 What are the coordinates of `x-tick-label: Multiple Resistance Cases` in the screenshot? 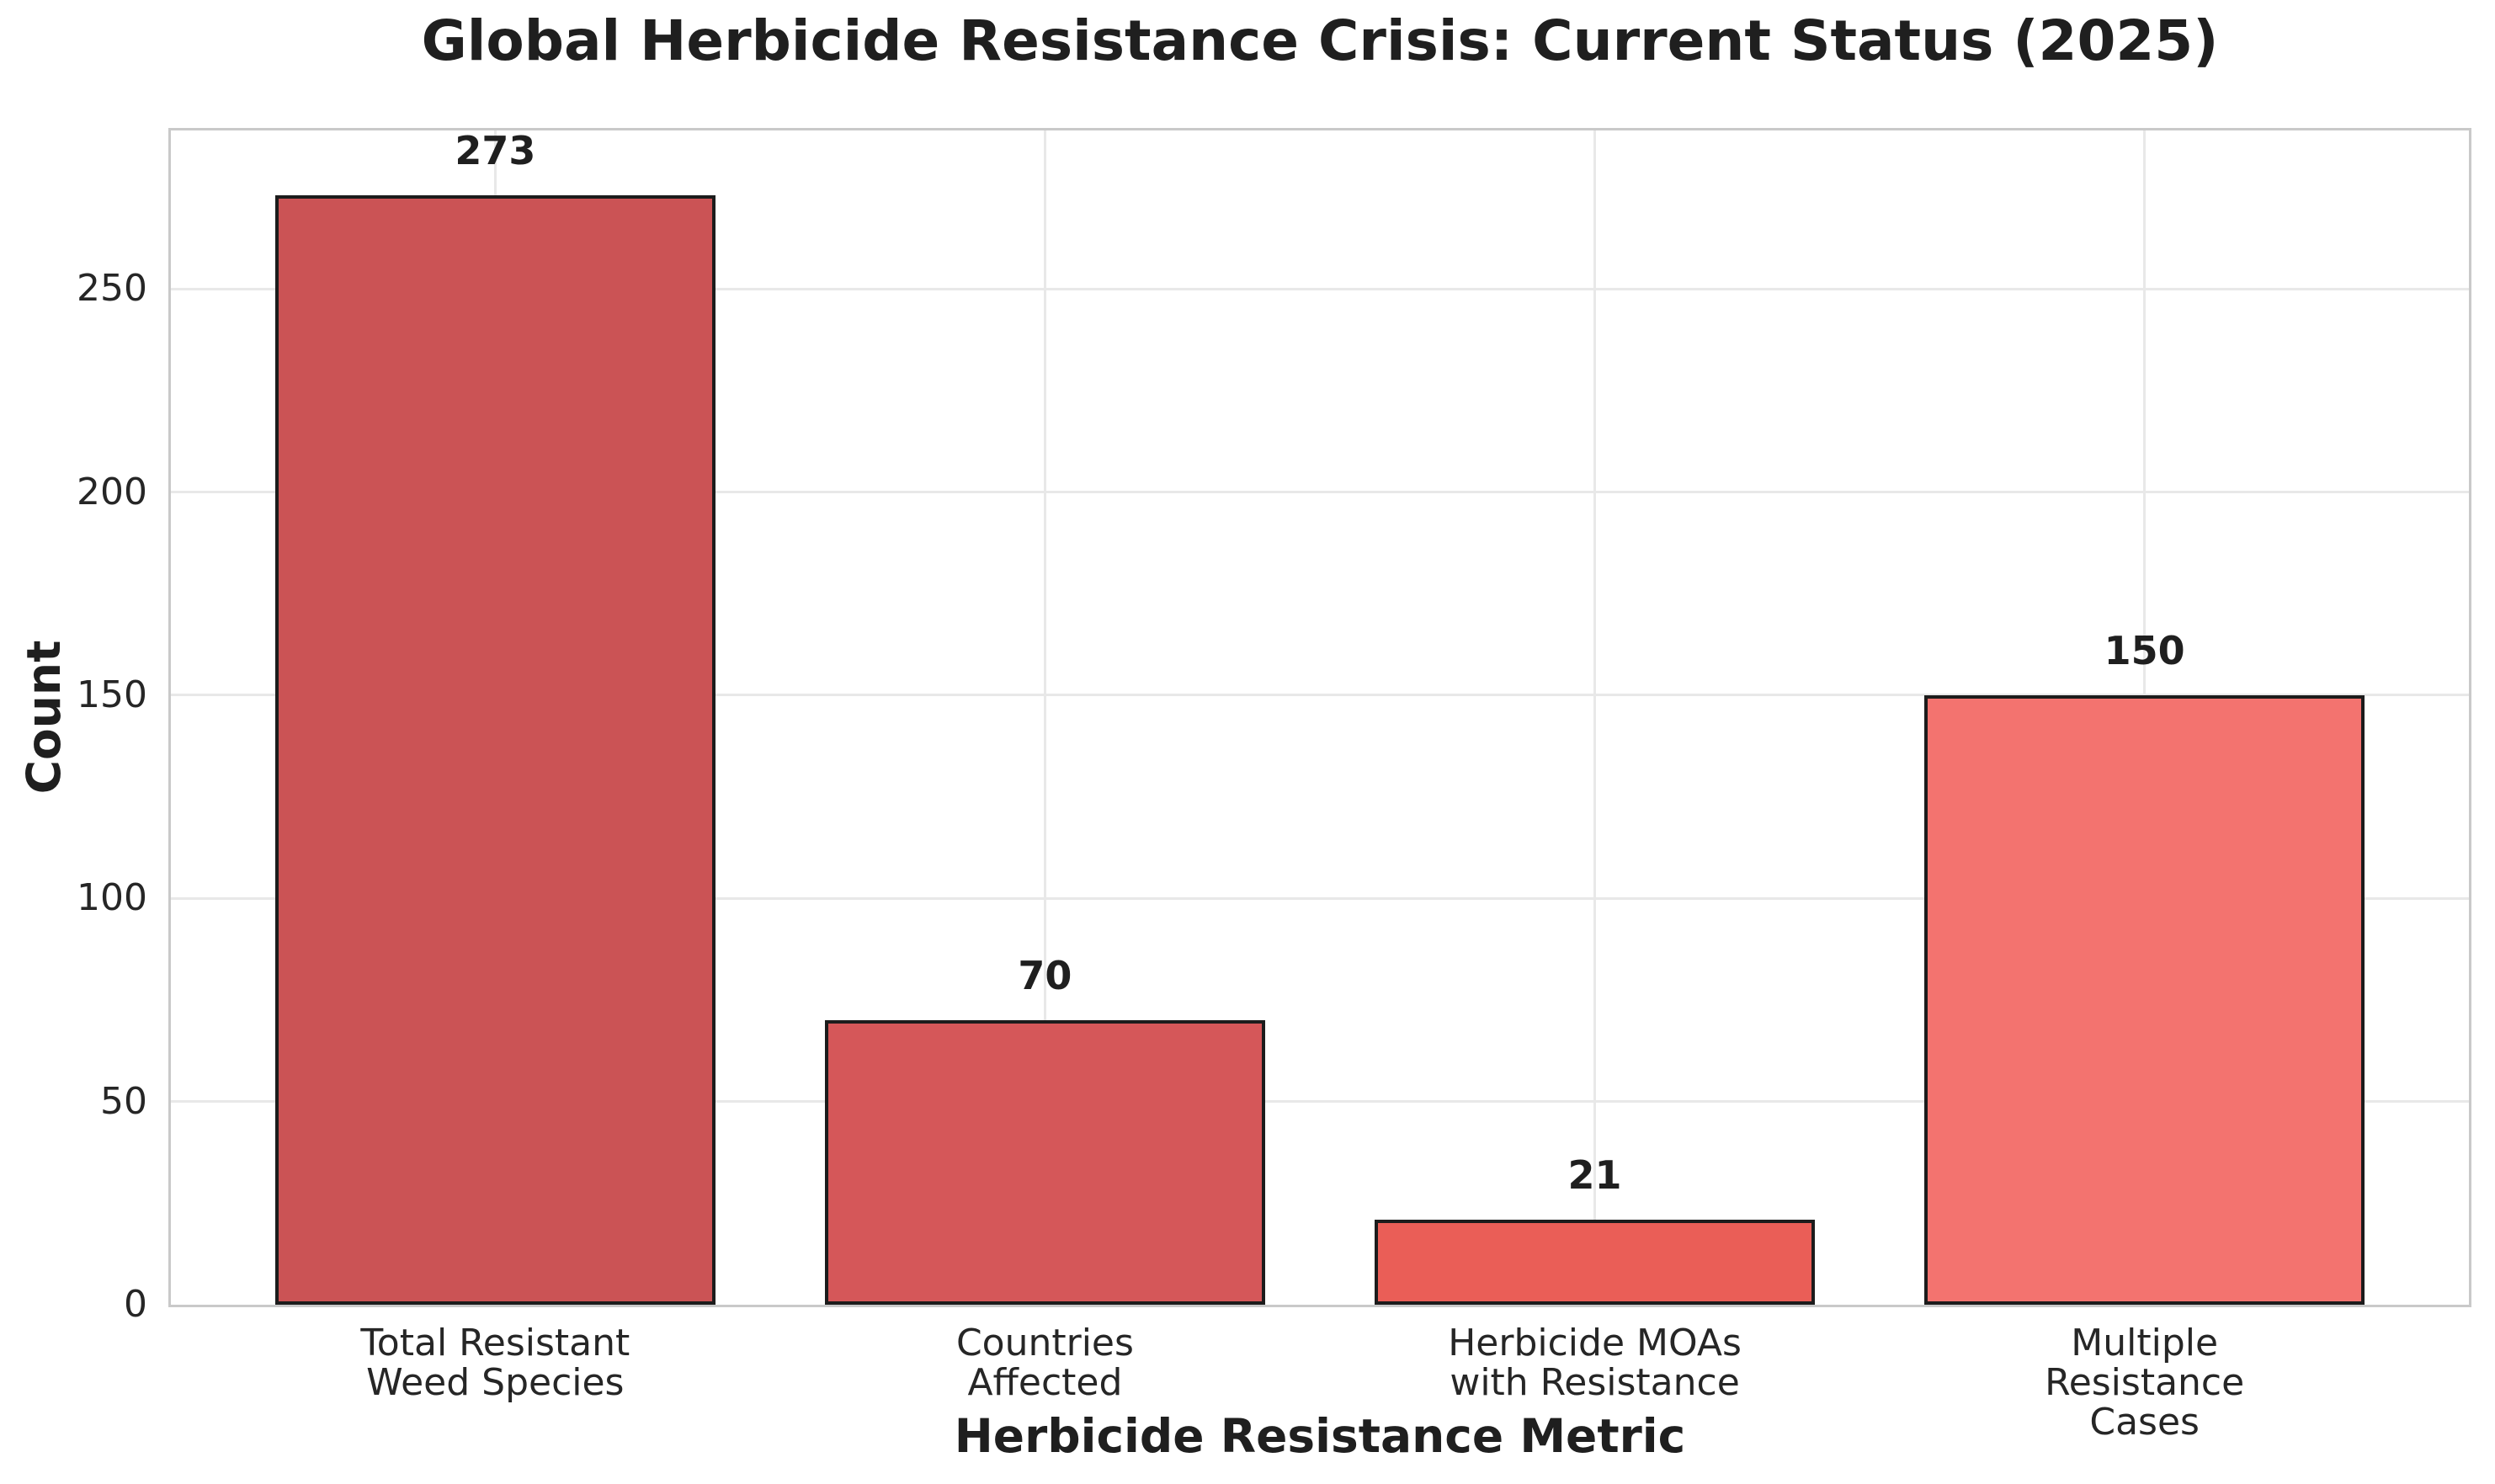 It's located at (2145, 1383).